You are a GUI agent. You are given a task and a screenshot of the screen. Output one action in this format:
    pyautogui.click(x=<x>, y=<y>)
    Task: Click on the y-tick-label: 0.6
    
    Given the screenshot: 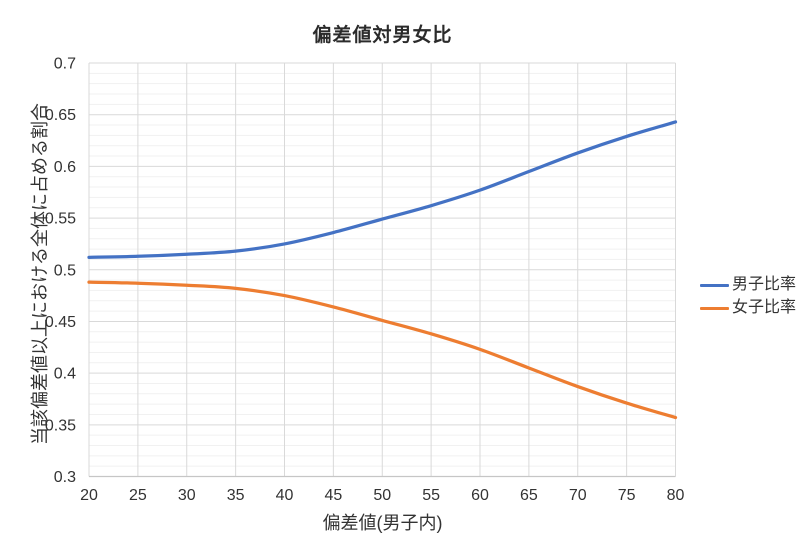 What is the action you would take?
    pyautogui.click(x=65, y=167)
    